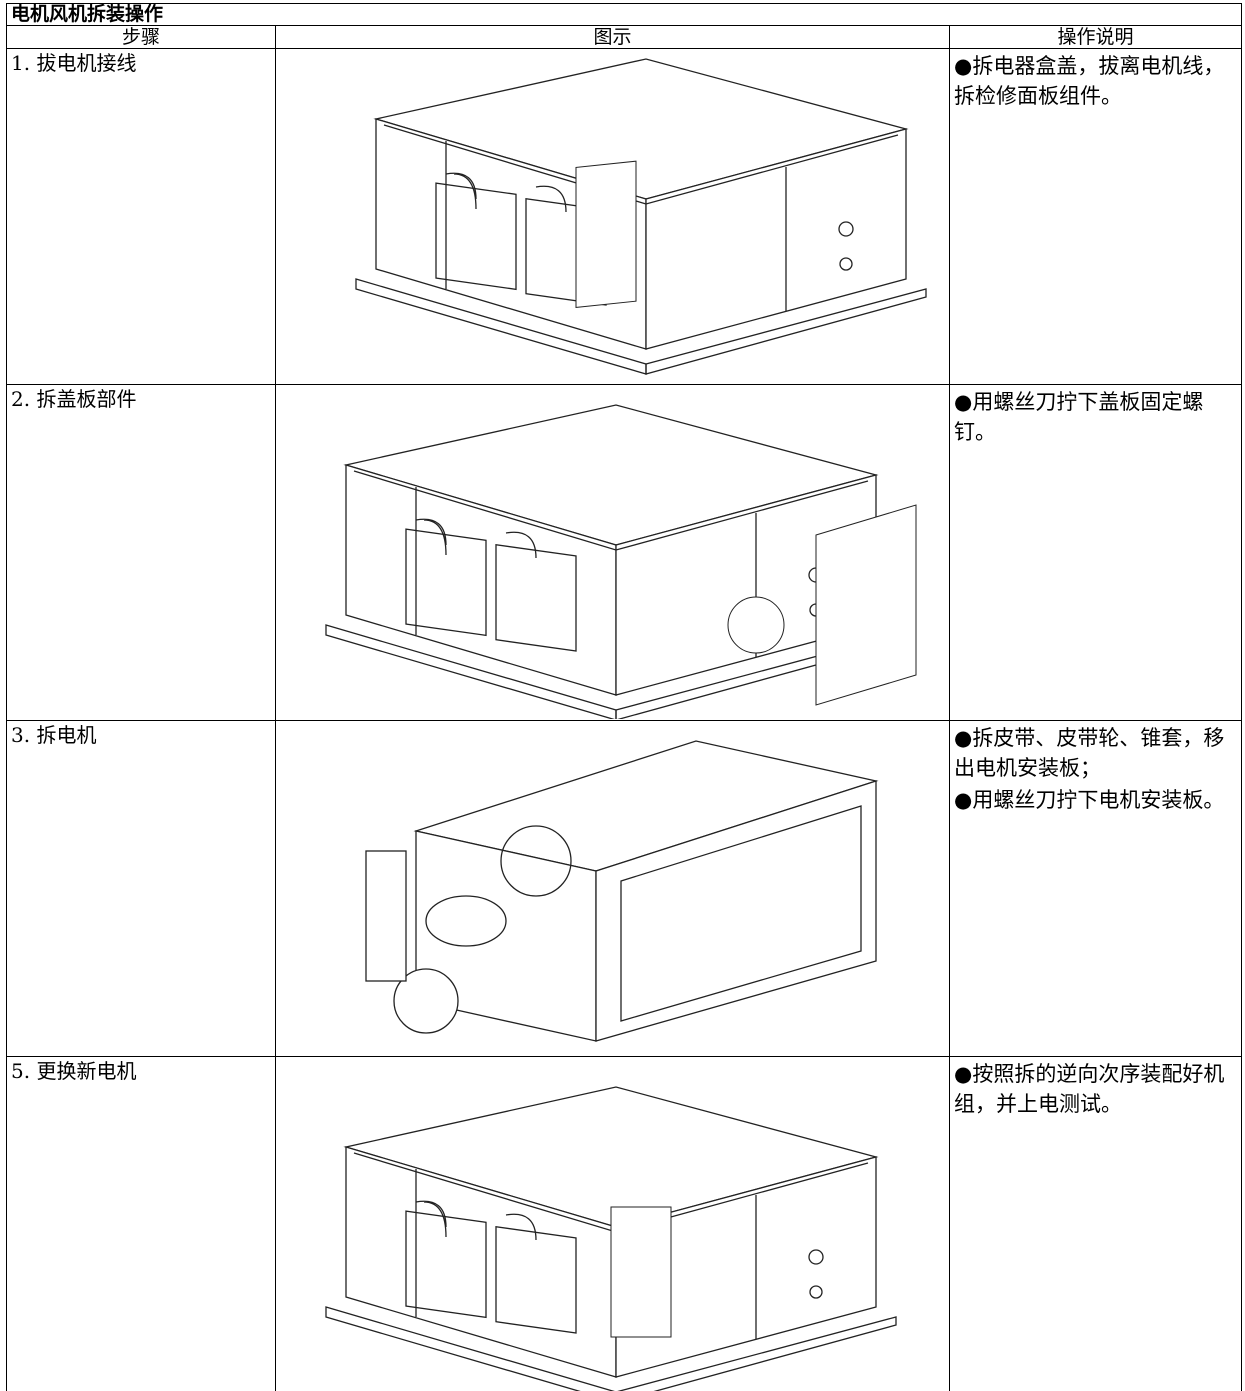 The height and width of the screenshot is (1391, 1245). What do you see at coordinates (141, 553) in the screenshot?
I see `step-label: 2. 拆盖板部件` at bounding box center [141, 553].